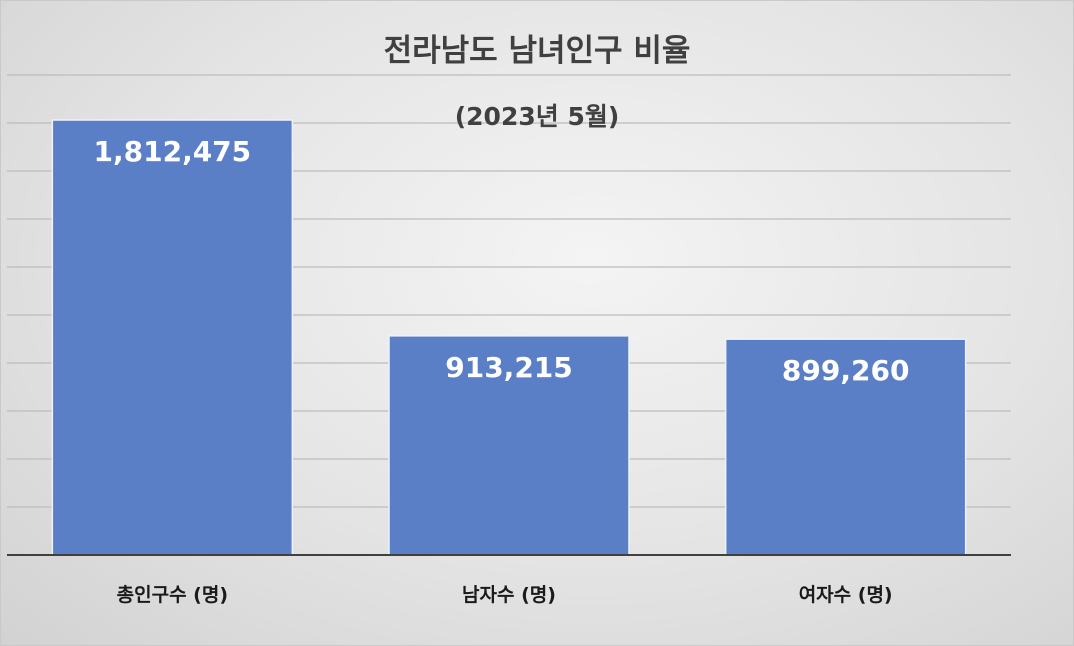 This screenshot has height=646, width=1074. Describe the element at coordinates (537, 116) in the screenshot. I see `chart-subtitle: (2023년 5월)` at that location.